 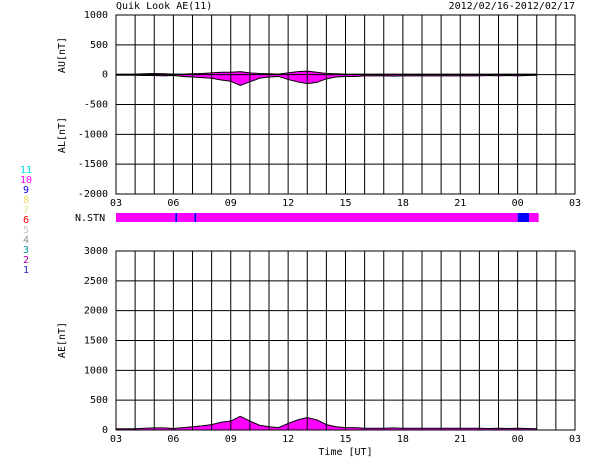 I want to click on y-axis-label: AL[nT], so click(x=62, y=135).